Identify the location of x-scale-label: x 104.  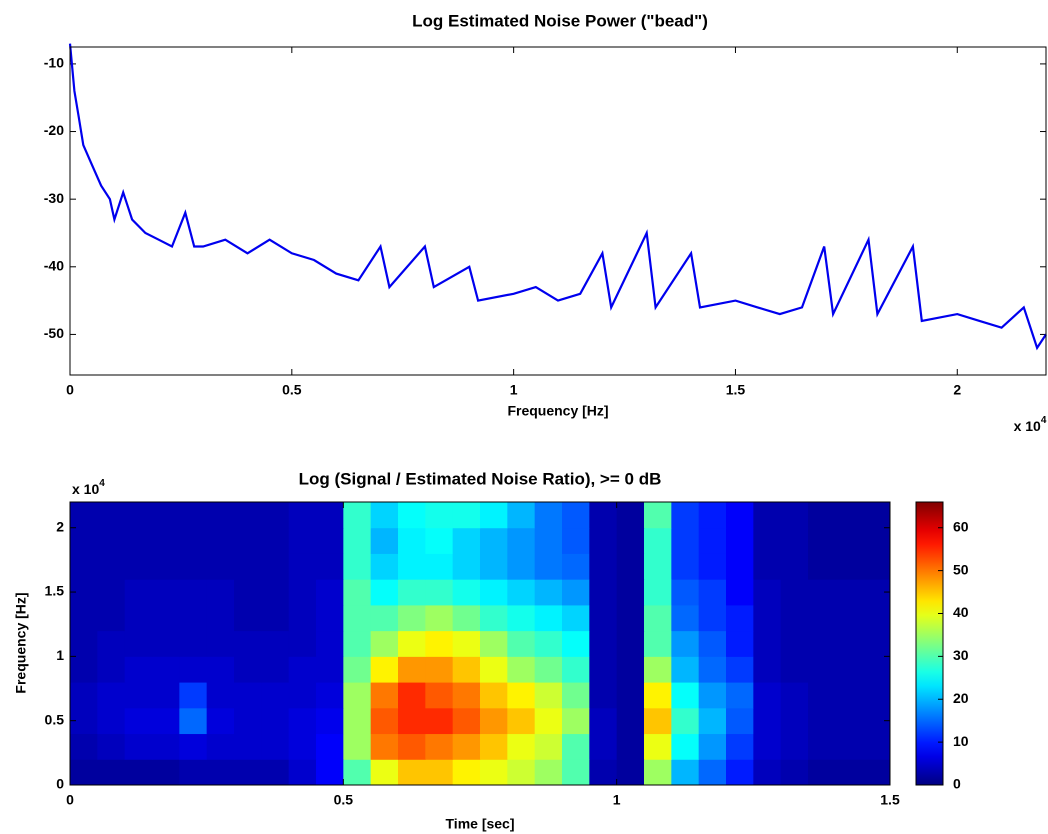
(1030, 424).